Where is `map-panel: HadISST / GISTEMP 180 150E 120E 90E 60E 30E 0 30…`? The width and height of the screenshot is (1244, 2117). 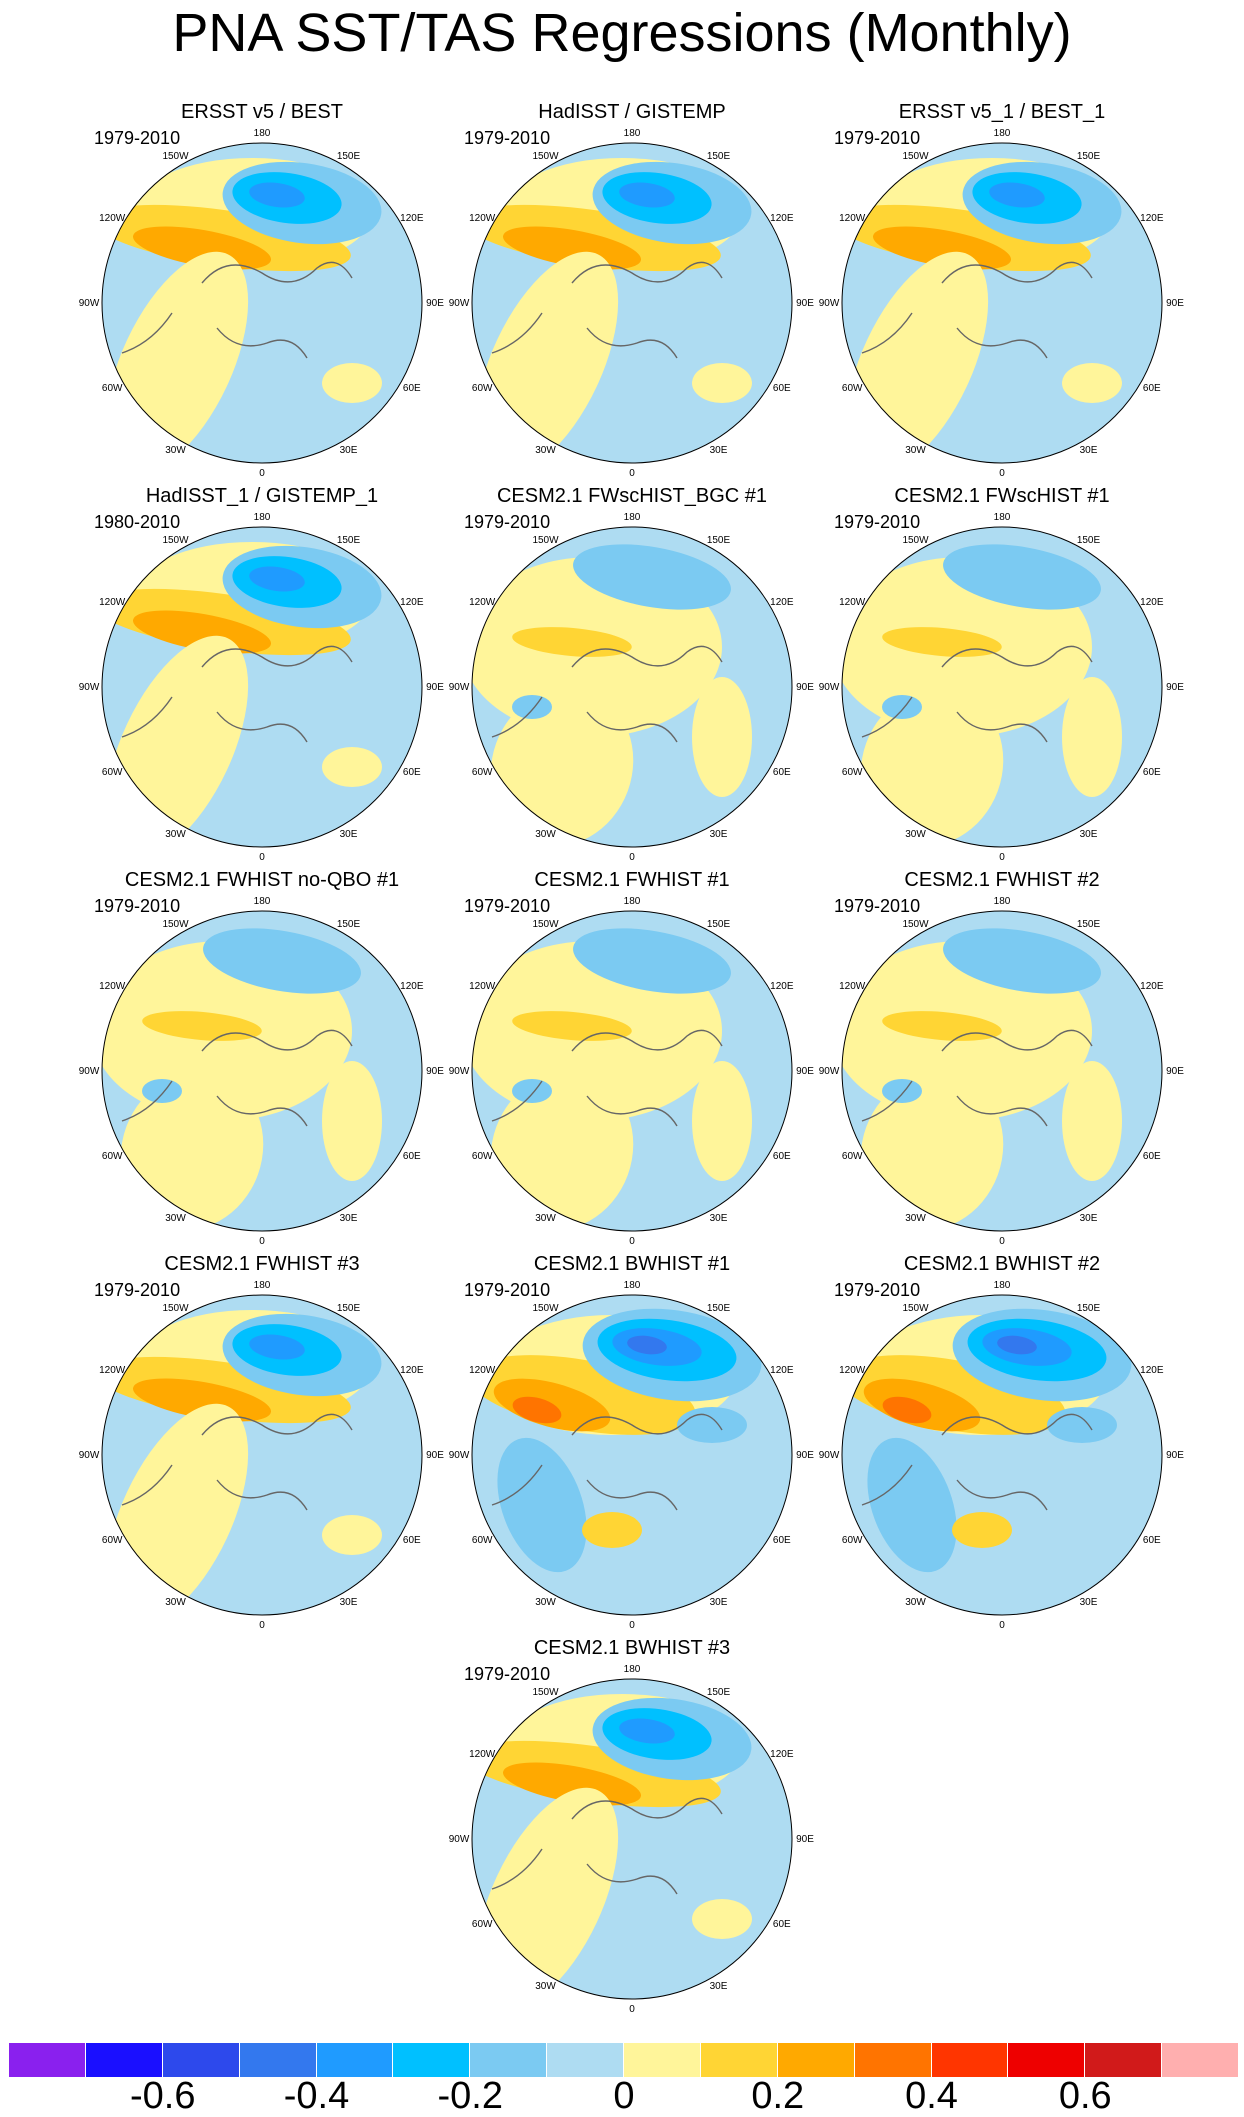 map-panel: HadISST / GISTEMP 180 150E 120E 90E 60E 30E 0 30… is located at coordinates (635, 289).